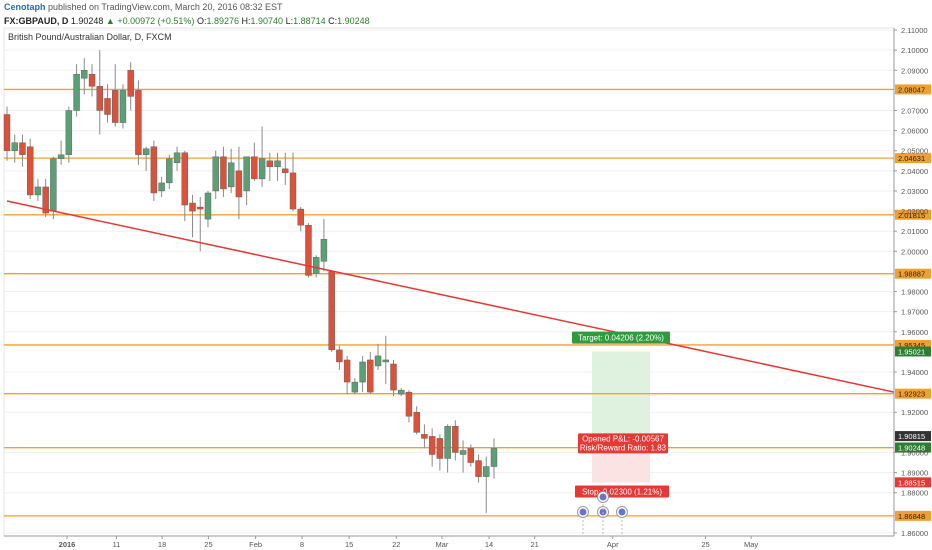  What do you see at coordinates (201, 21) in the screenshot?
I see `open-label: O:` at bounding box center [201, 21].